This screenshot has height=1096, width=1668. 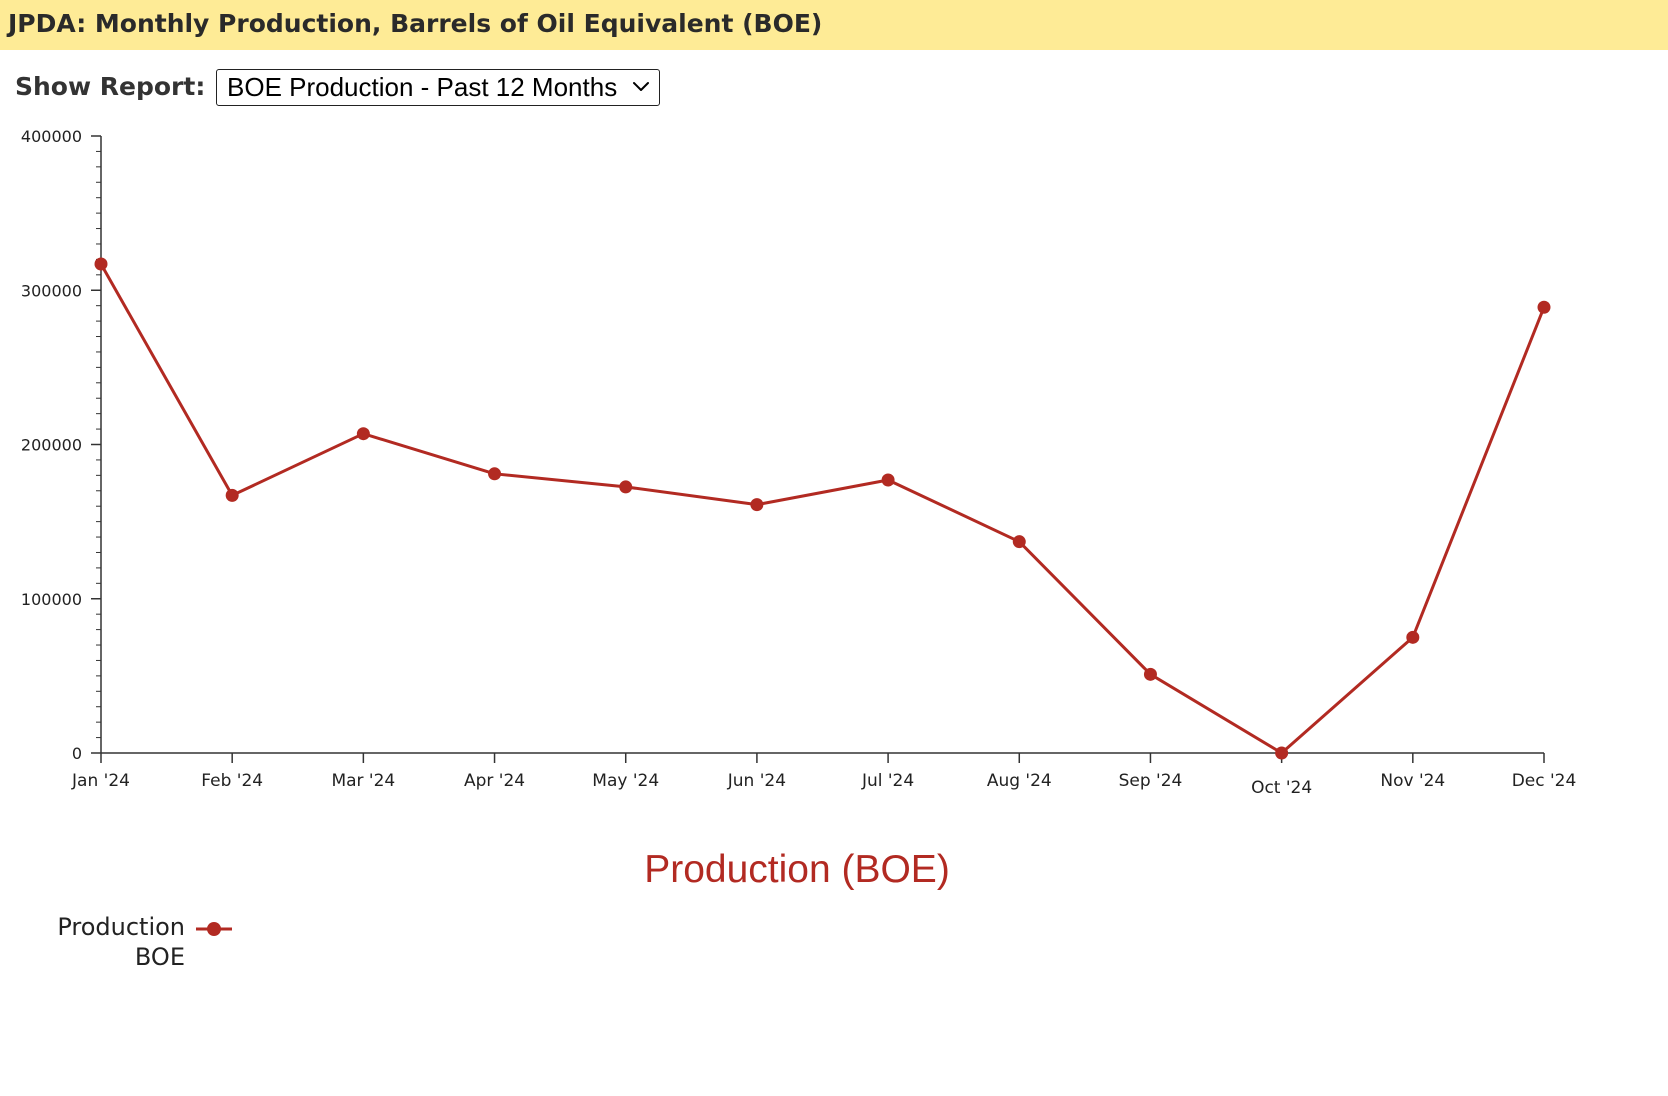 I want to click on y-tick-label: 100000, so click(x=51, y=599).